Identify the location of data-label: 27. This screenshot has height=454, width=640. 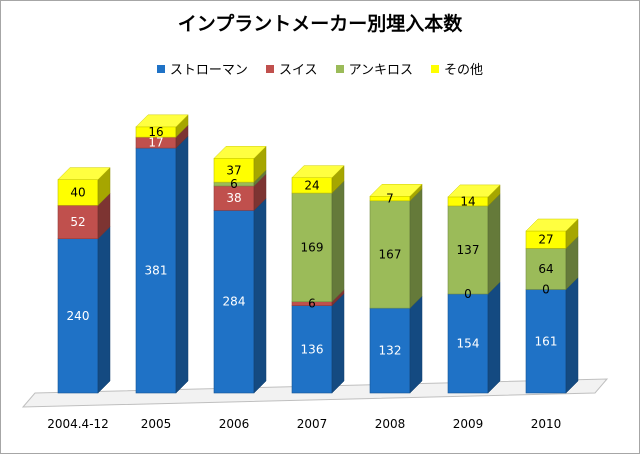
(545, 240).